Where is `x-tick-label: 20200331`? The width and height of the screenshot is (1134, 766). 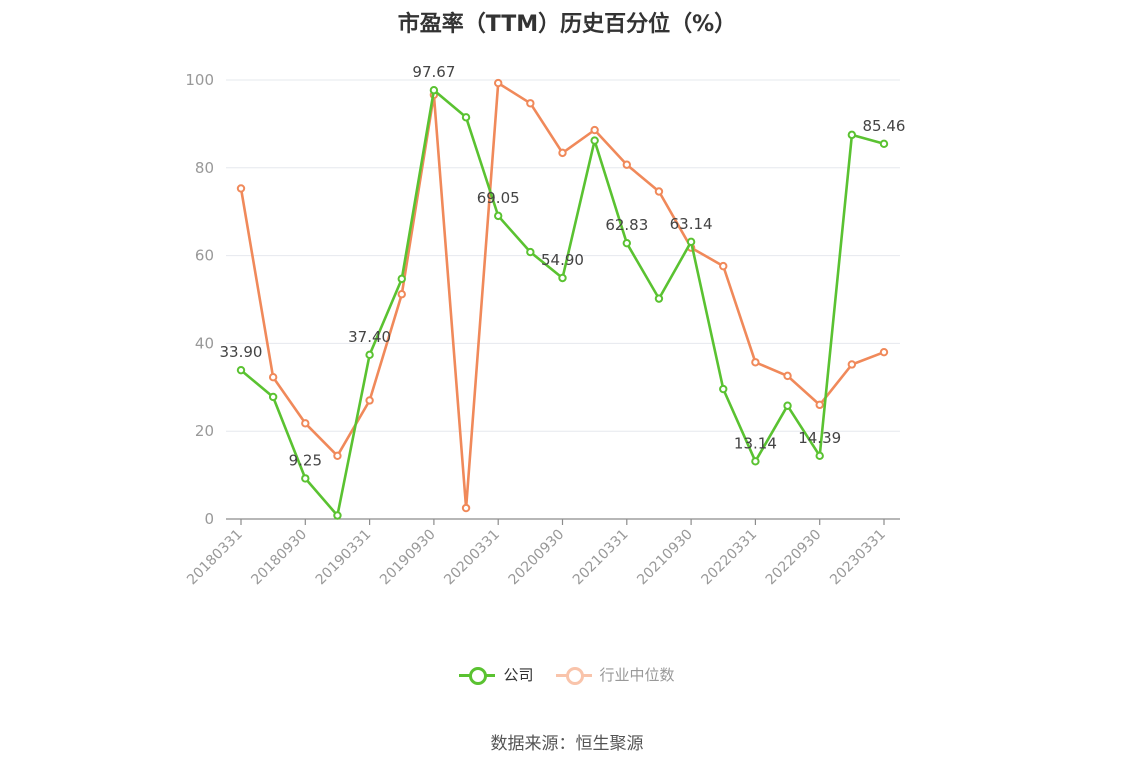
x-tick-label: 20200331 is located at coordinates (472, 558).